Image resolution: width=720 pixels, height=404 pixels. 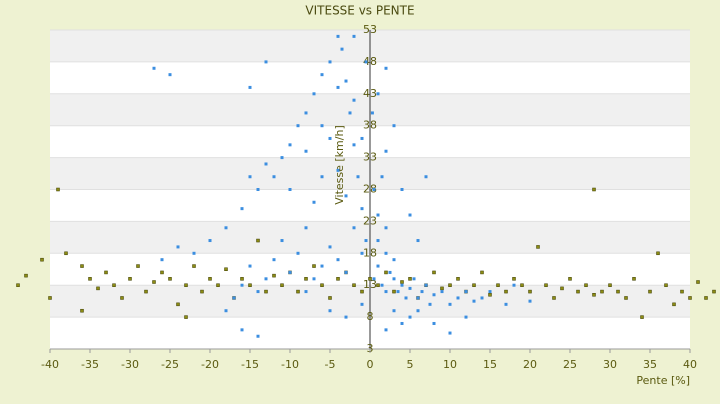 I want to click on x-tick-label: -35, so click(x=90, y=364).